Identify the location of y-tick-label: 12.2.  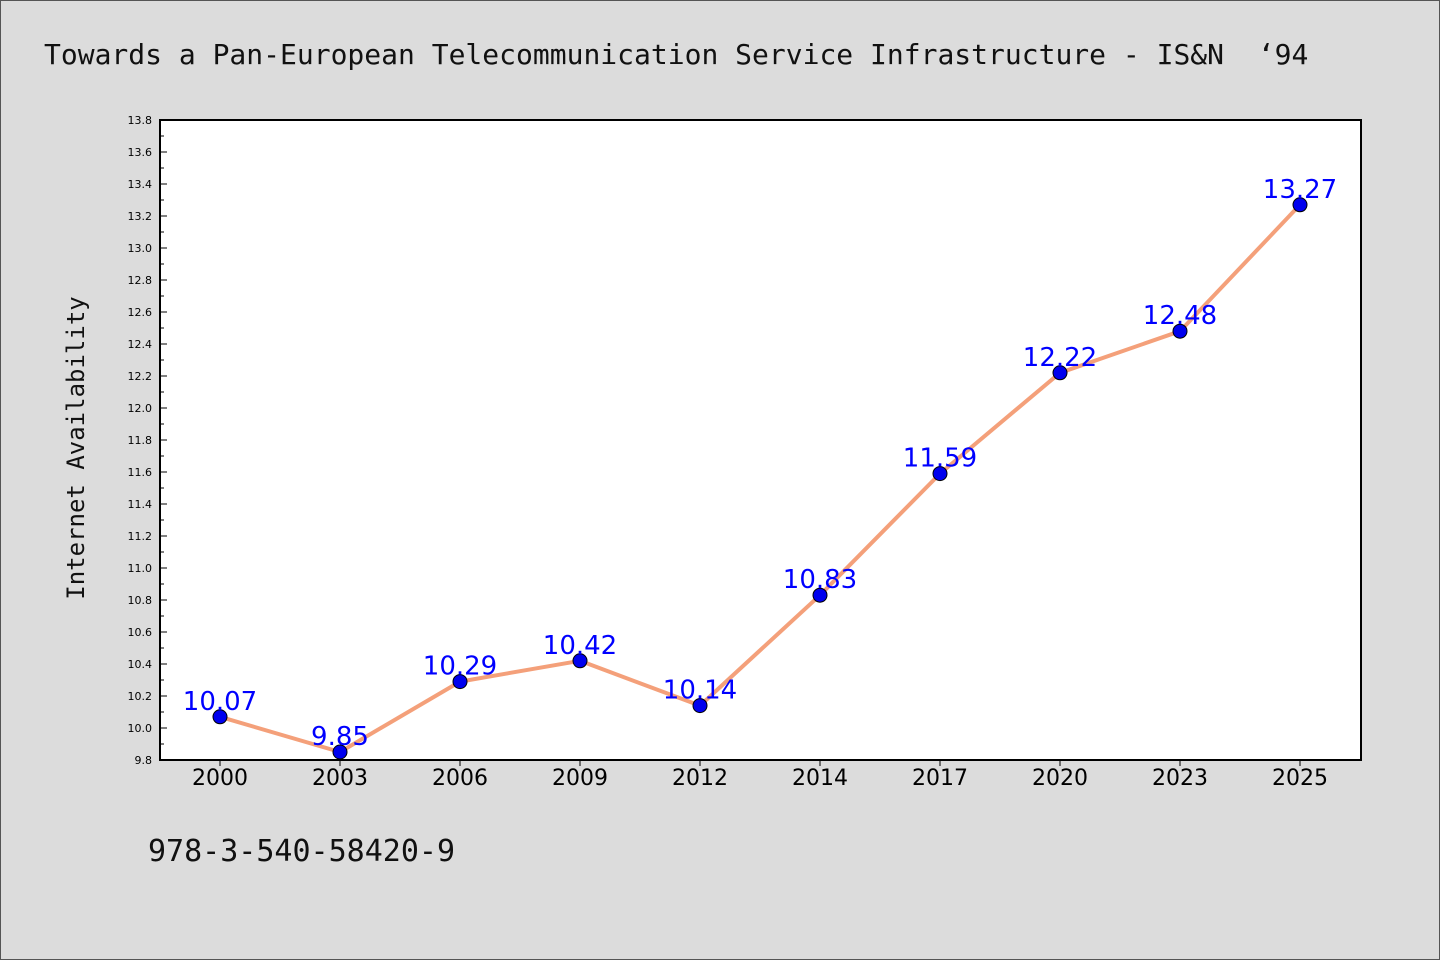
(140, 376).